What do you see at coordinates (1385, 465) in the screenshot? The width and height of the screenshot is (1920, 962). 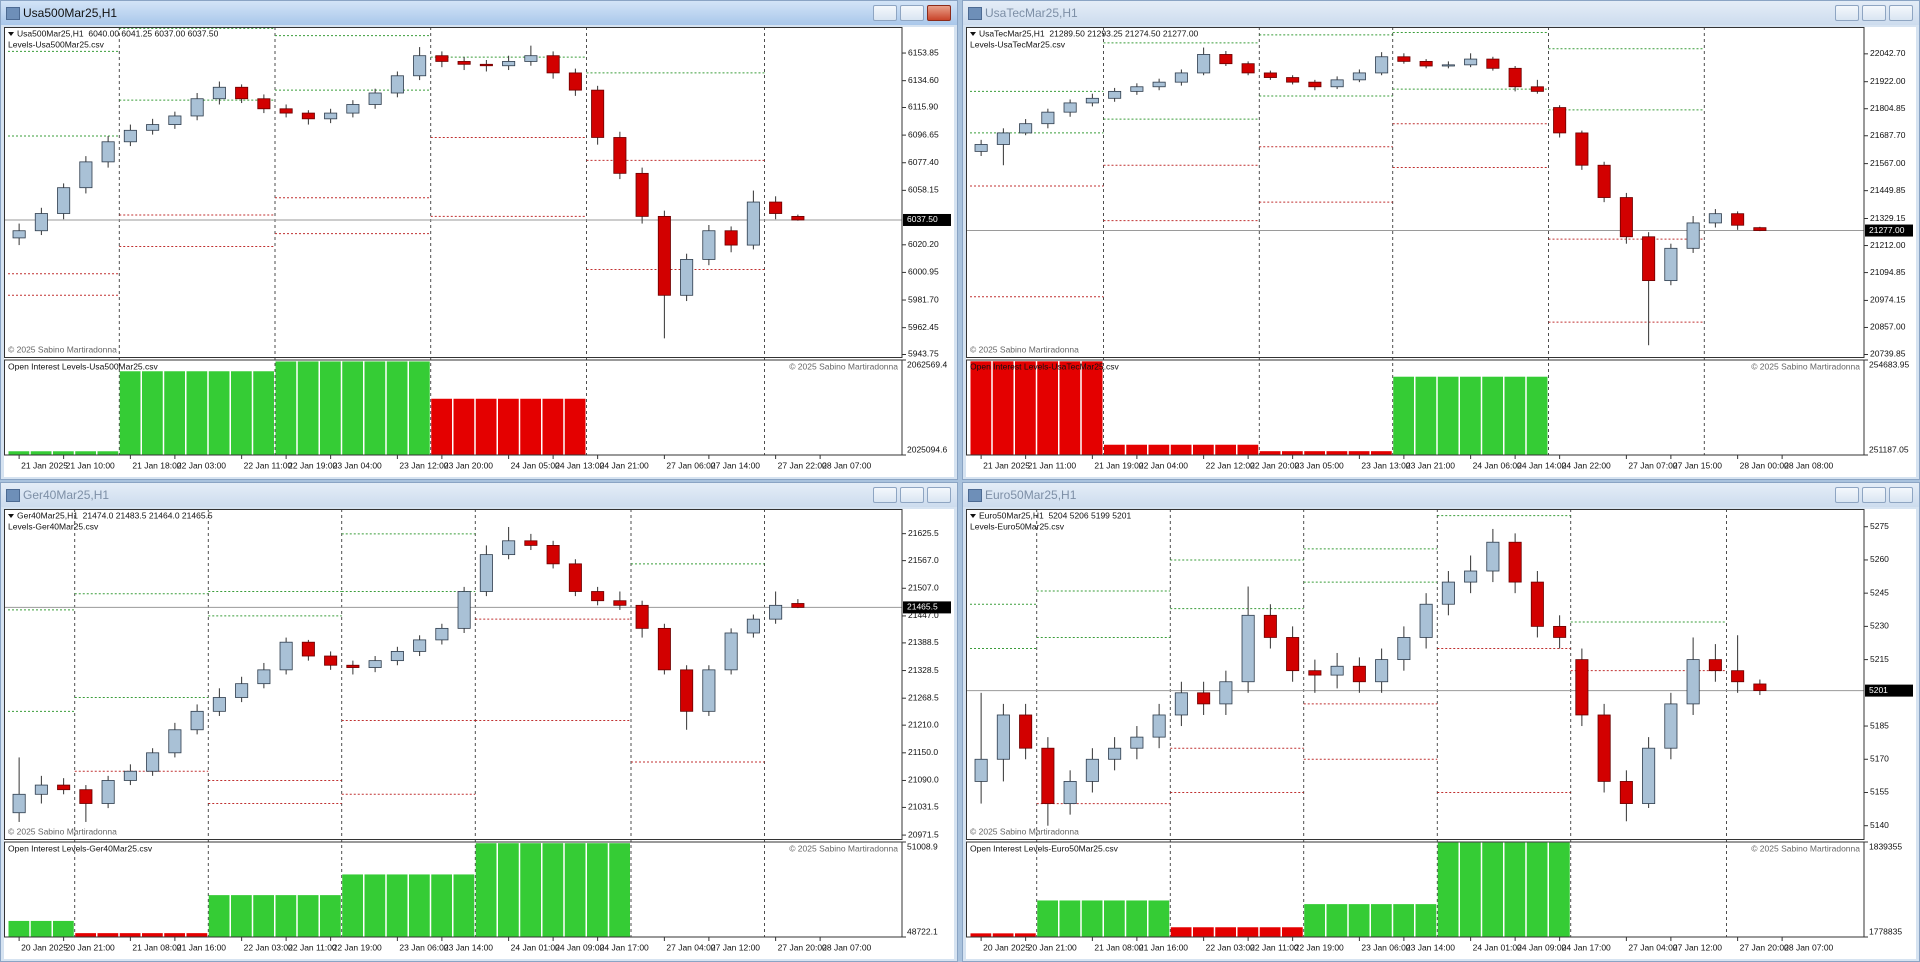 I see `x-tick-label: 23 Jan 13:00` at bounding box center [1385, 465].